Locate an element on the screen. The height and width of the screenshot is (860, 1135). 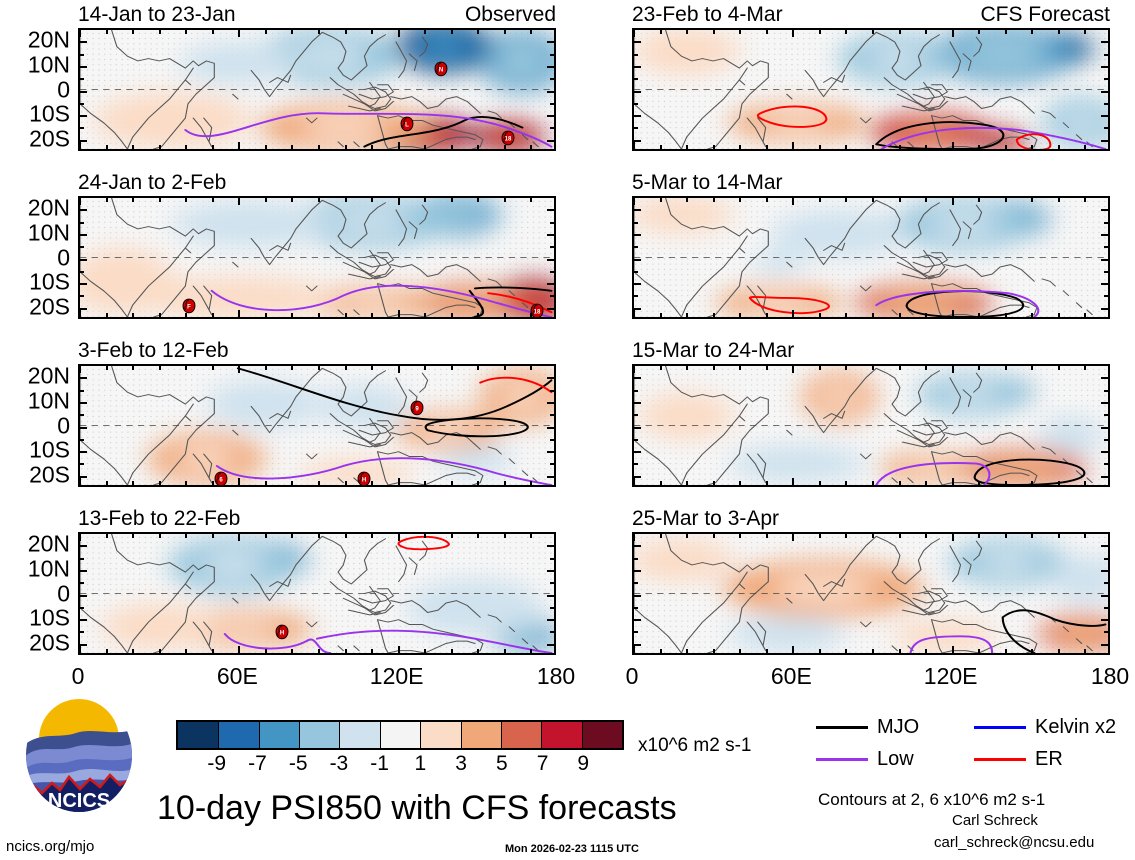
logo-text: NCICS is located at coordinates (79, 801).